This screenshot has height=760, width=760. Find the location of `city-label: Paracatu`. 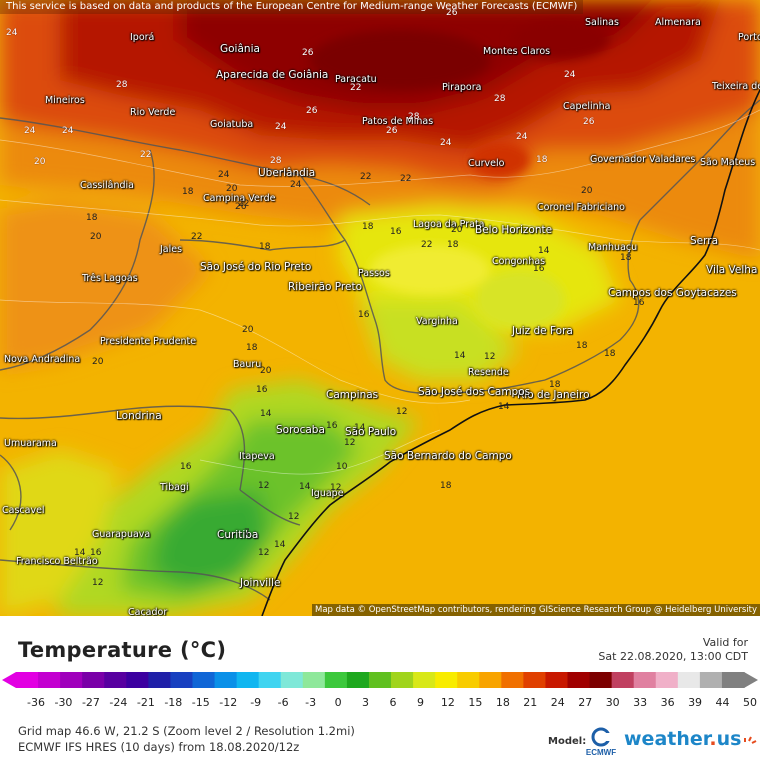

city-label: Paracatu is located at coordinates (356, 79).